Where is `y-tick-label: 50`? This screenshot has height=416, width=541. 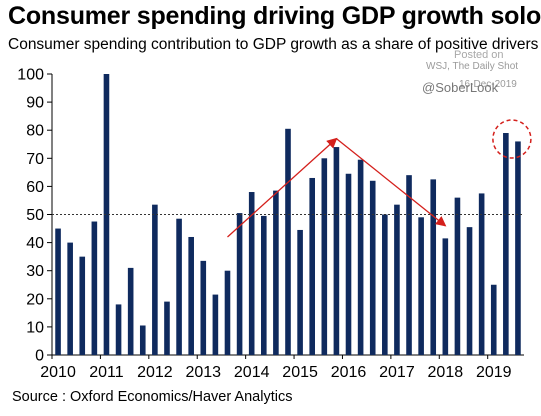 y-tick-label: 50 is located at coordinates (35, 215).